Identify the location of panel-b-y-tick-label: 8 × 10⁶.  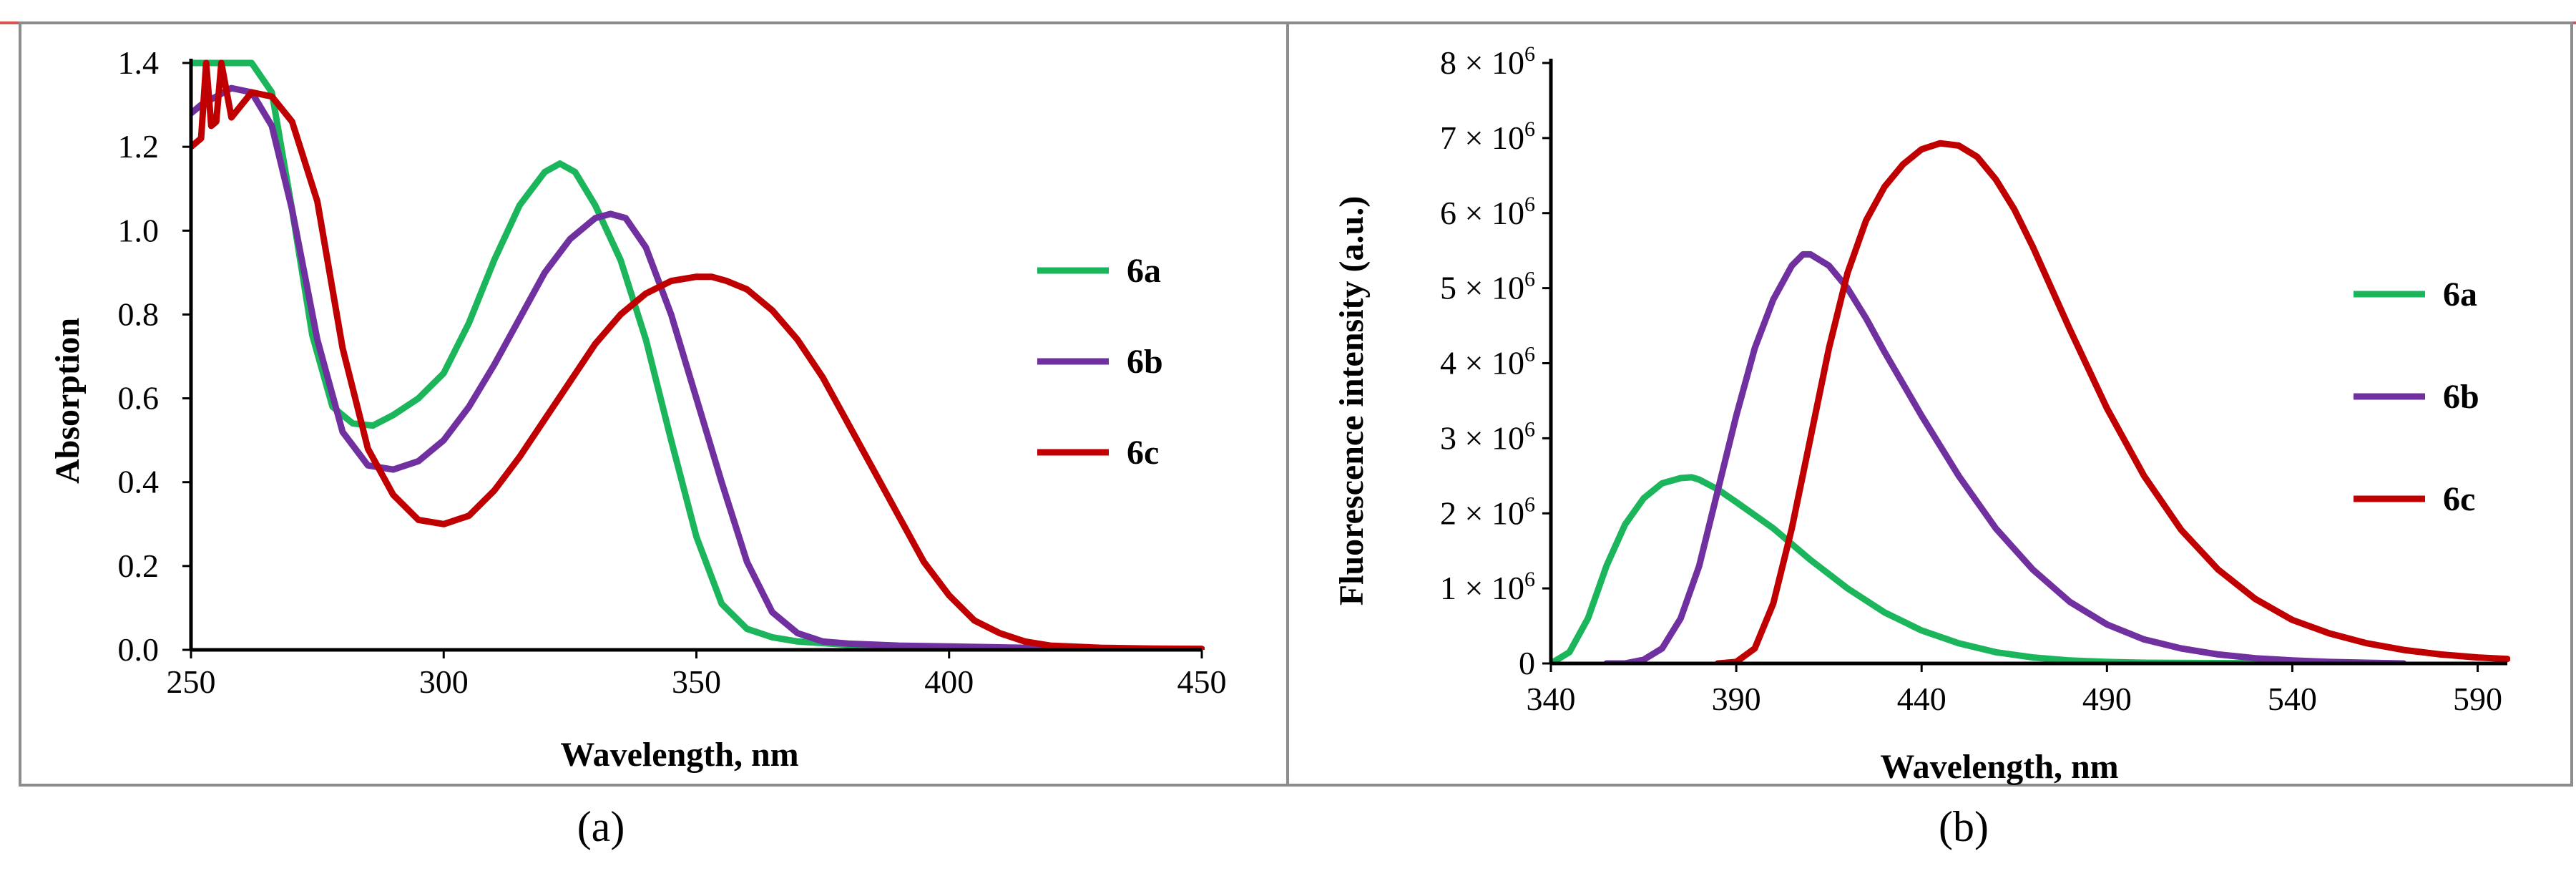
(1488, 61).